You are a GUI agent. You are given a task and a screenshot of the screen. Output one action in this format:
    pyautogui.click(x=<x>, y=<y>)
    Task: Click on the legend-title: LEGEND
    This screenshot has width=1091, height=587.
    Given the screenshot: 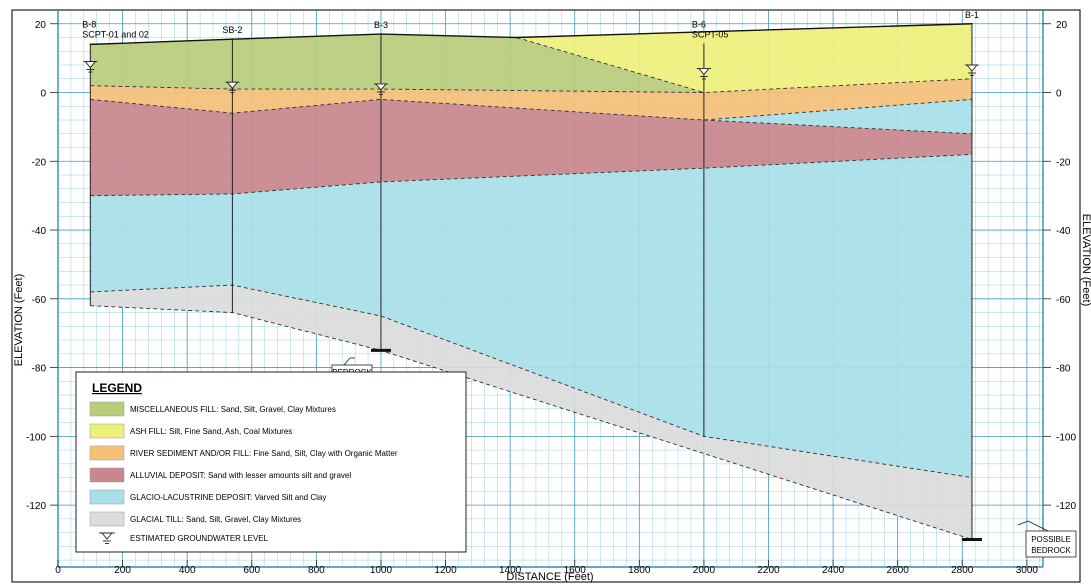 What is the action you would take?
    pyautogui.click(x=117, y=388)
    